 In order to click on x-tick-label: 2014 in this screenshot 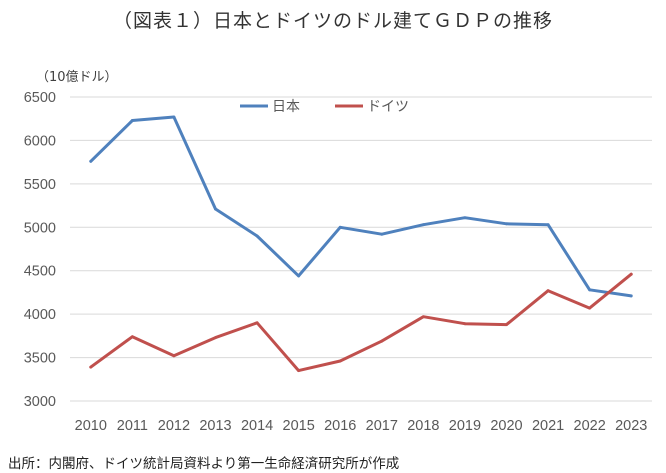, I will do `click(257, 426)`.